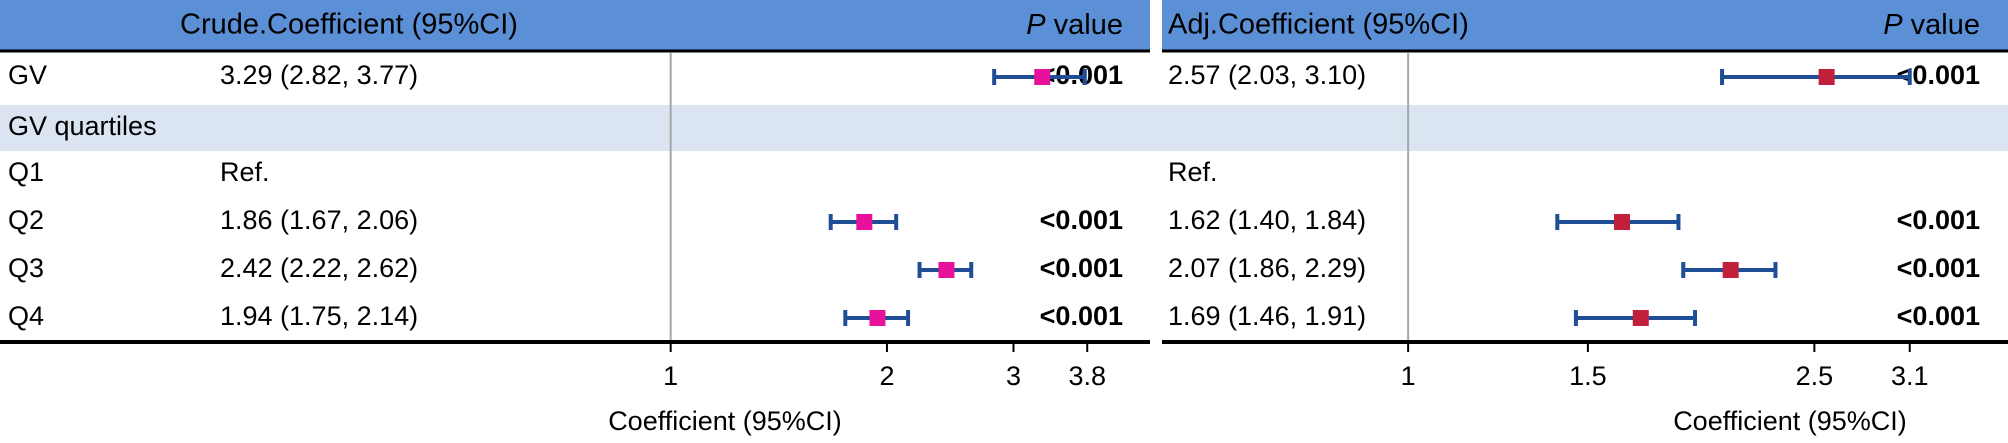  What do you see at coordinates (1408, 376) in the screenshot?
I see `tick-label-adjusted: 1` at bounding box center [1408, 376].